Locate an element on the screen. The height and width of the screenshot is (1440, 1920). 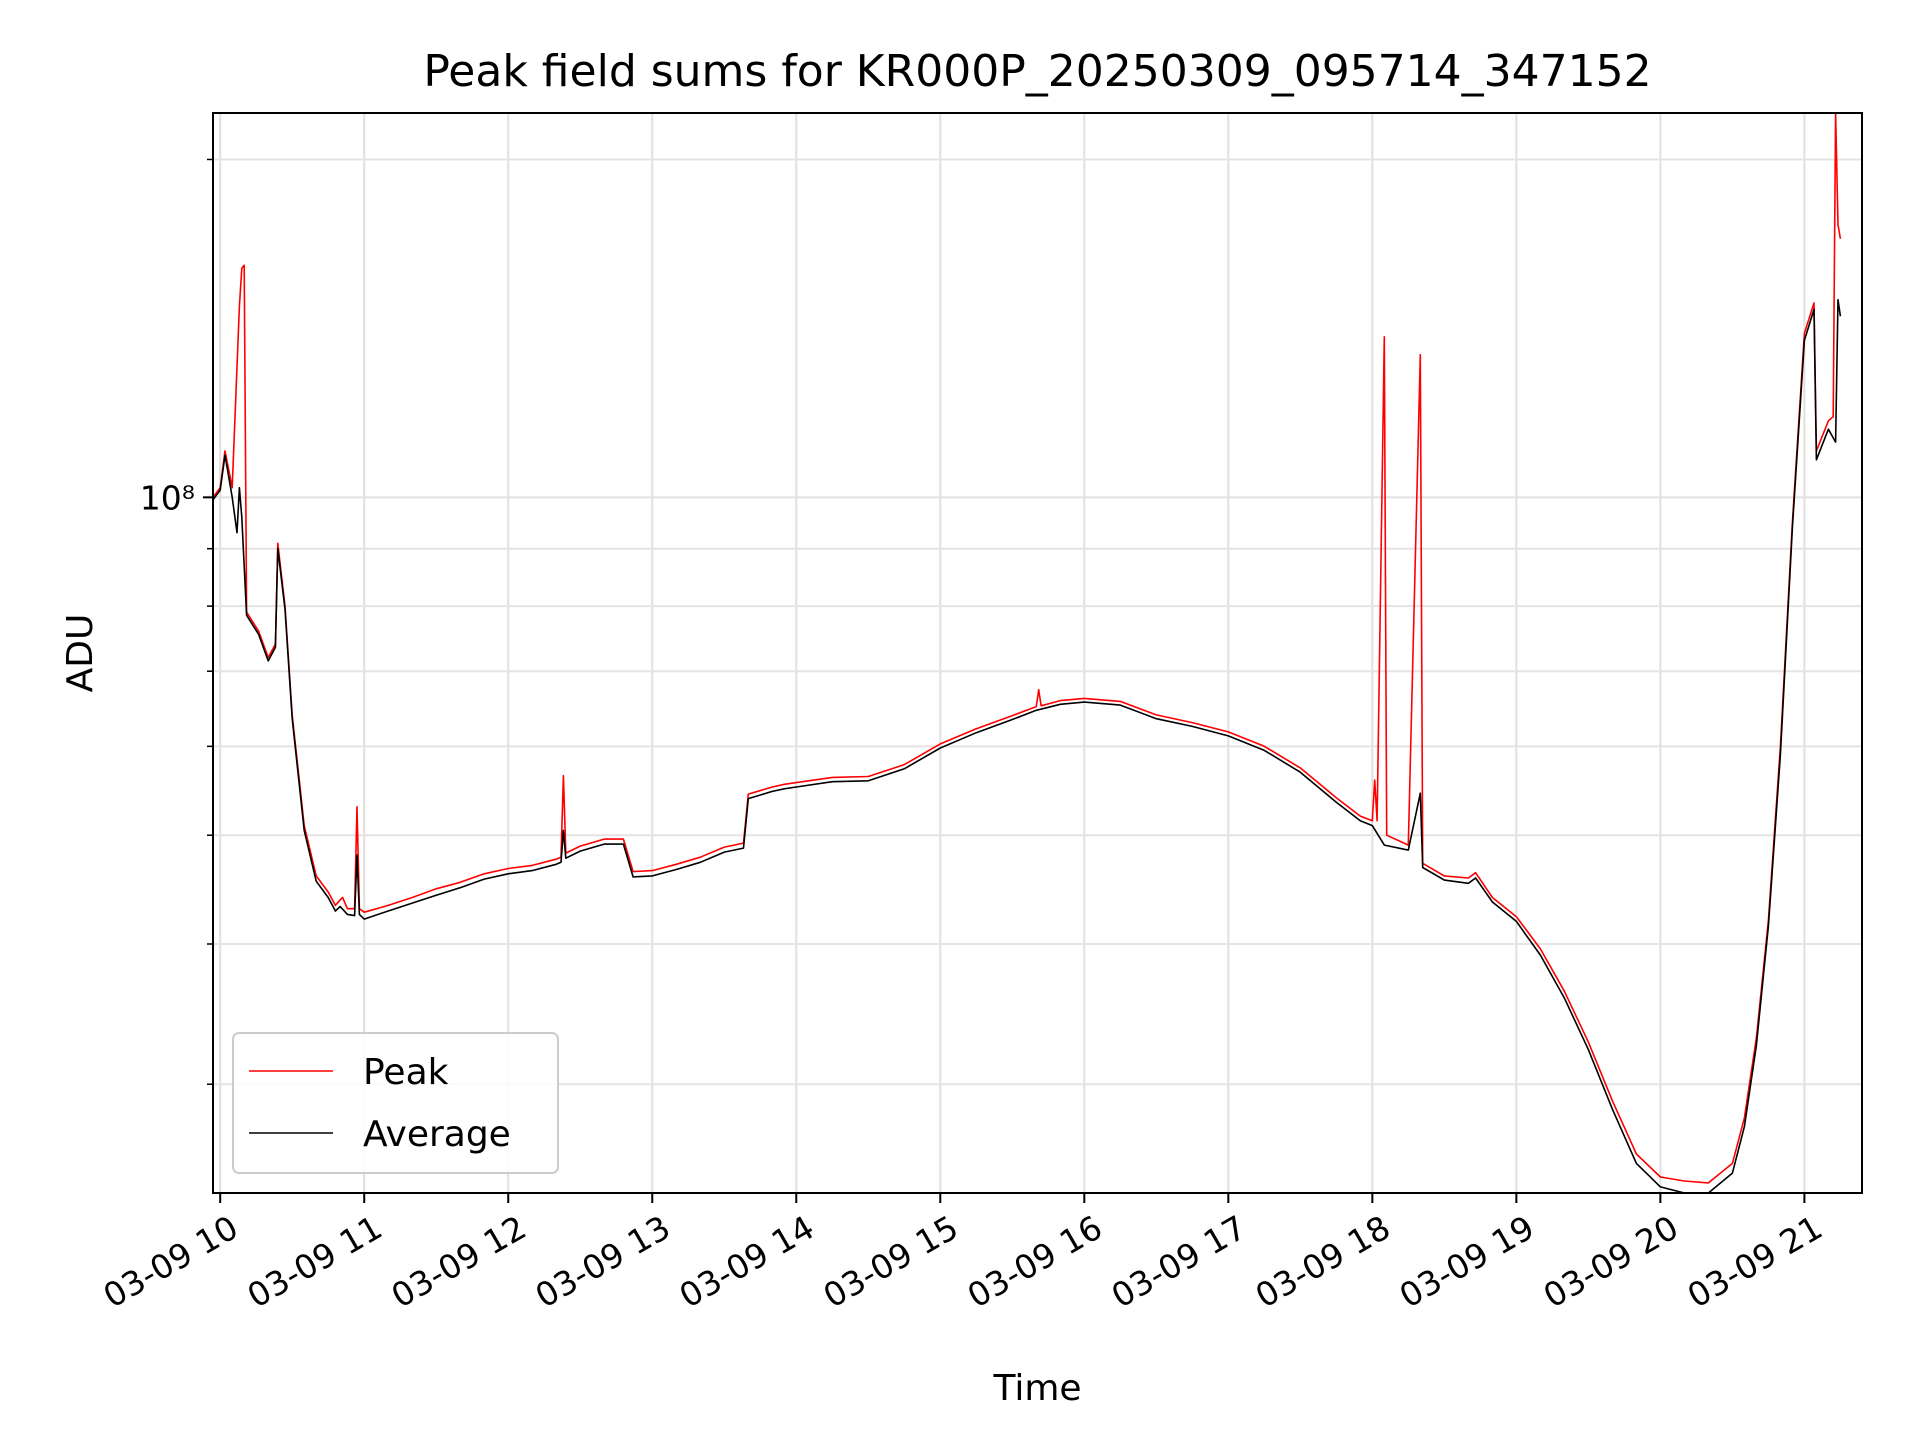
legend: Peak Average is located at coordinates (395, 1103).